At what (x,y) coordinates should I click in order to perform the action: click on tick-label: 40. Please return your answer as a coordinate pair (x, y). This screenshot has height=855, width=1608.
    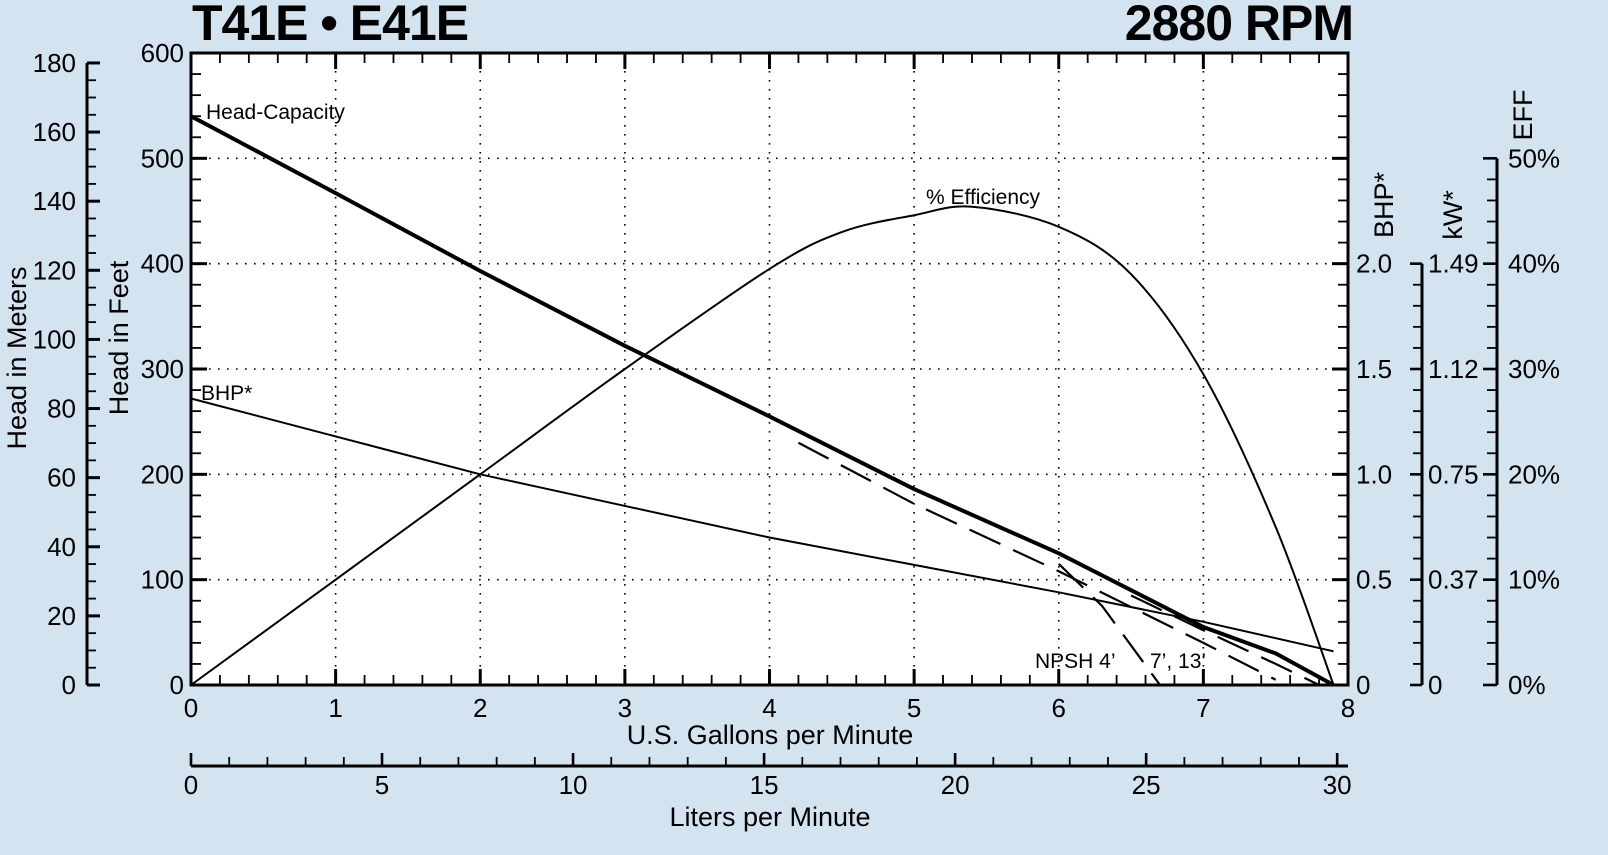
    Looking at the image, I should click on (61, 547).